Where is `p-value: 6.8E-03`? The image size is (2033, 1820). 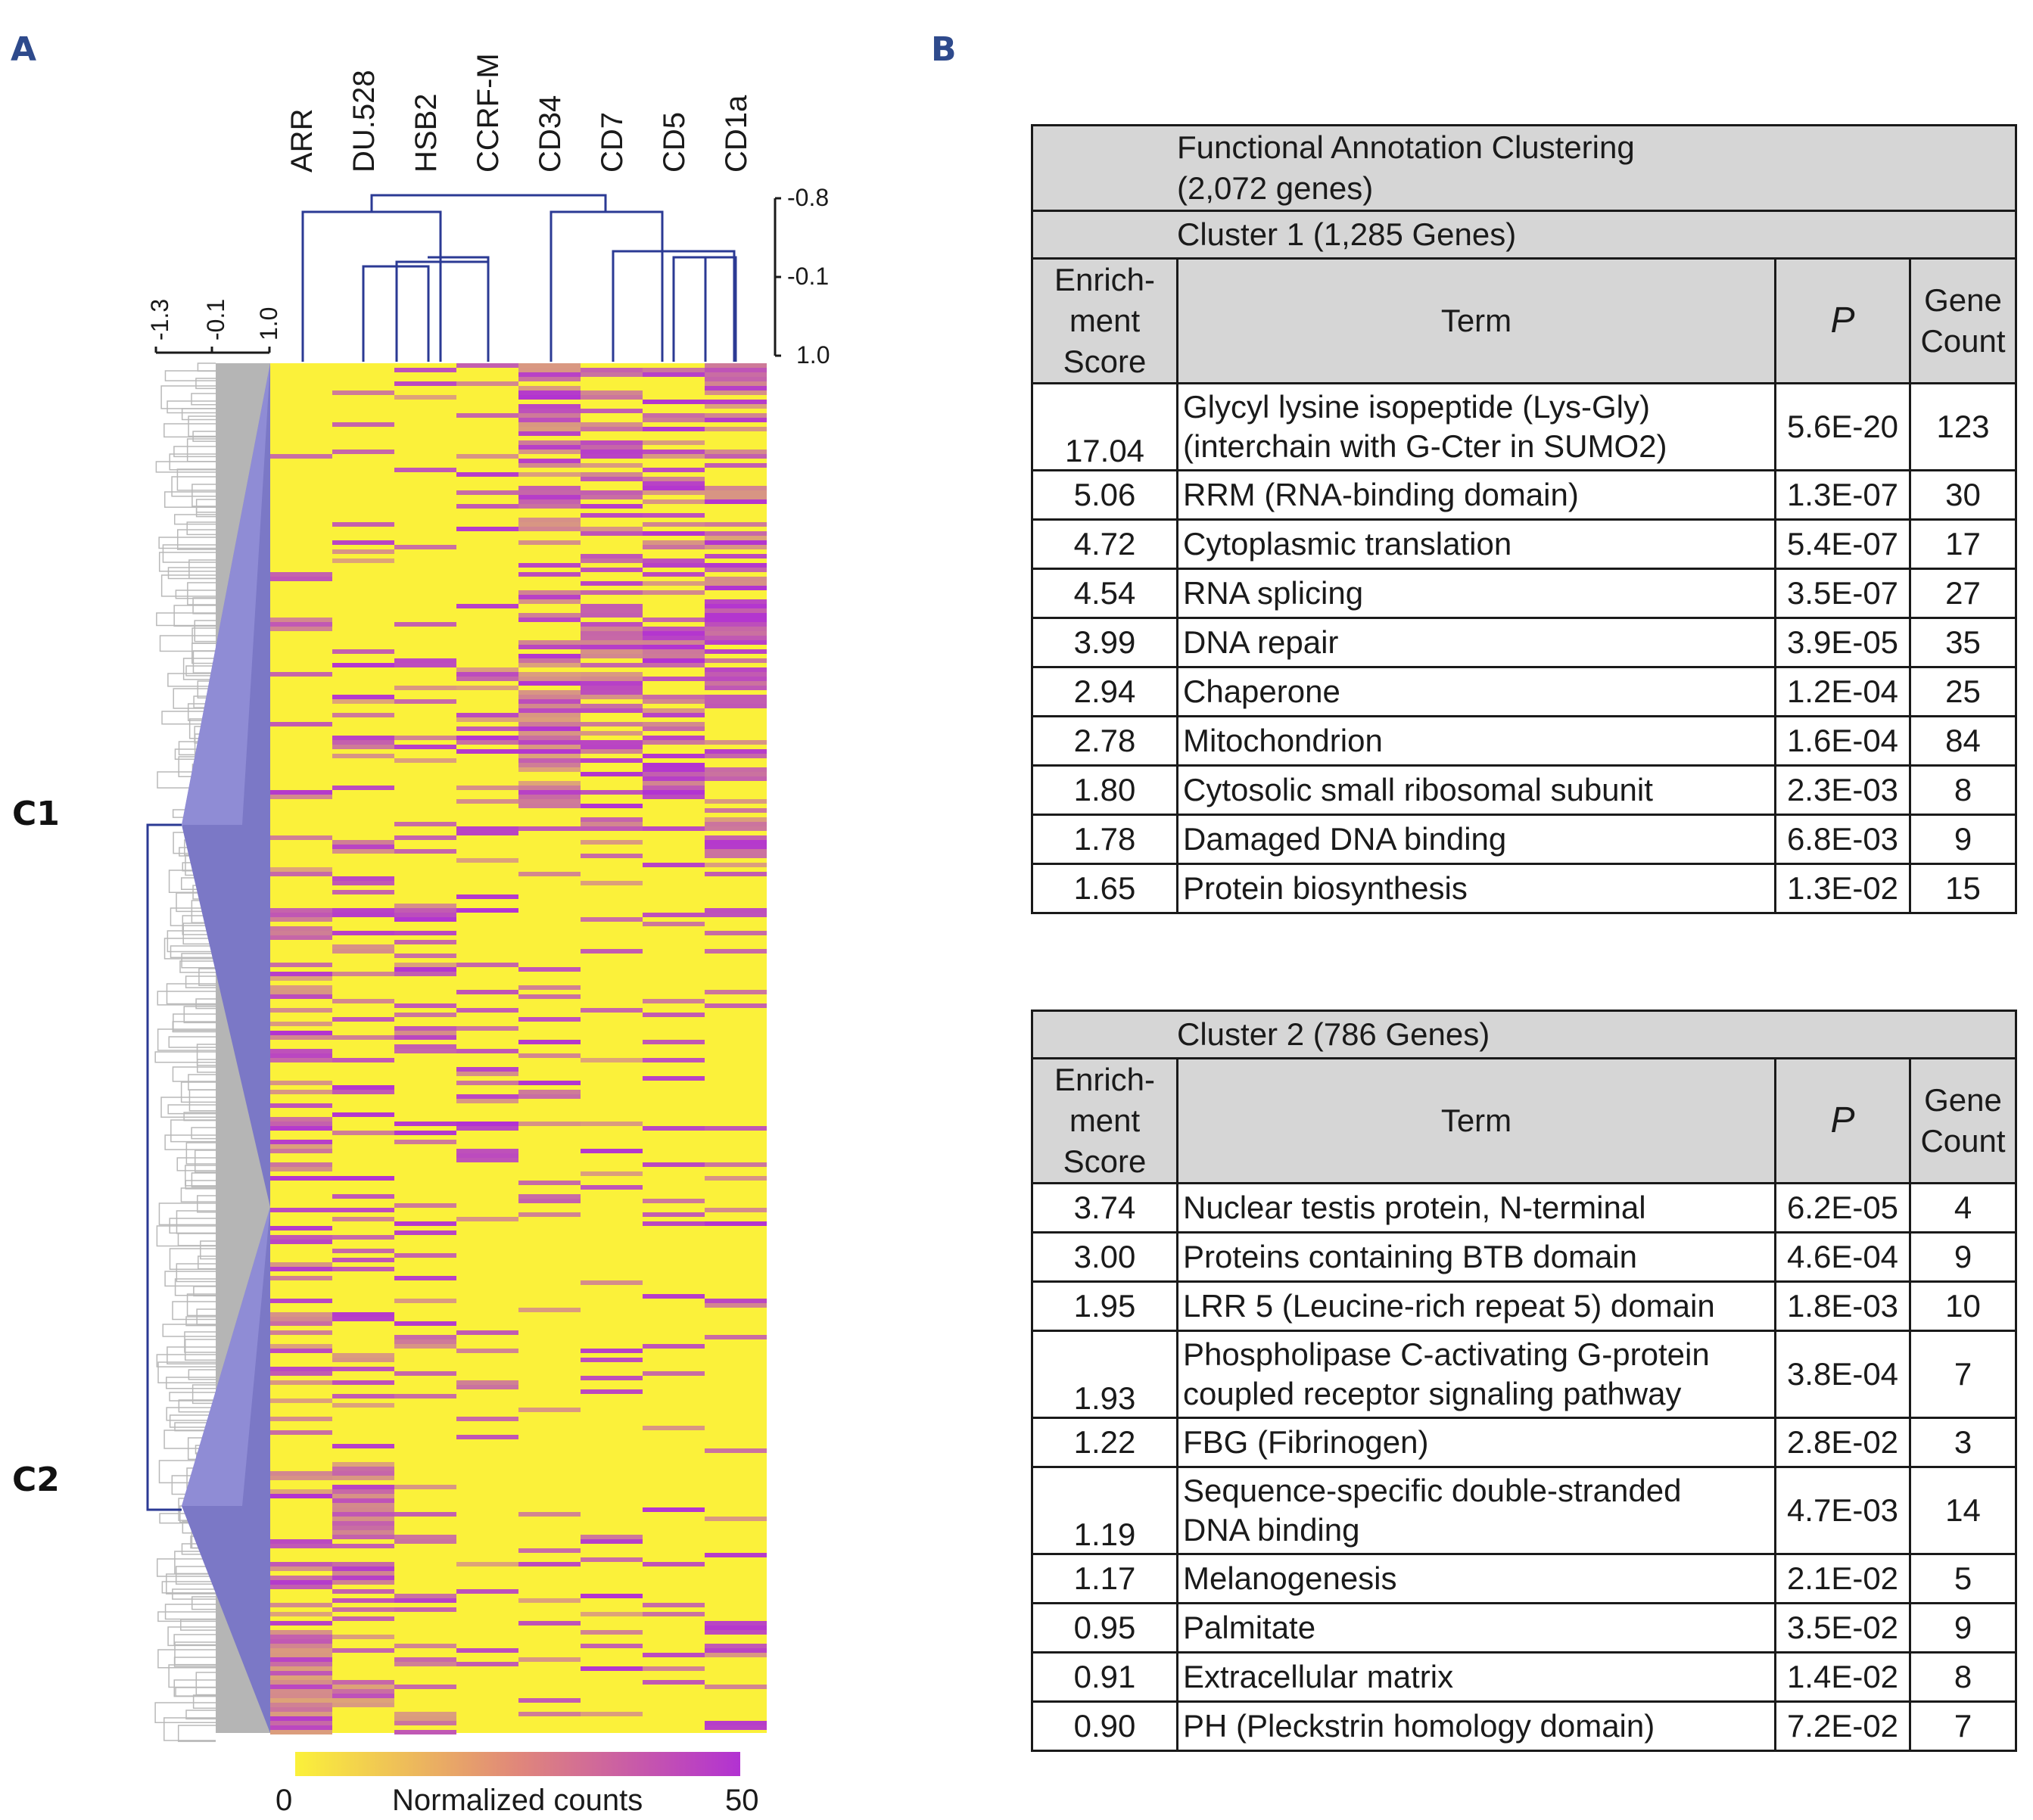
p-value: 6.8E-03 is located at coordinates (1843, 840).